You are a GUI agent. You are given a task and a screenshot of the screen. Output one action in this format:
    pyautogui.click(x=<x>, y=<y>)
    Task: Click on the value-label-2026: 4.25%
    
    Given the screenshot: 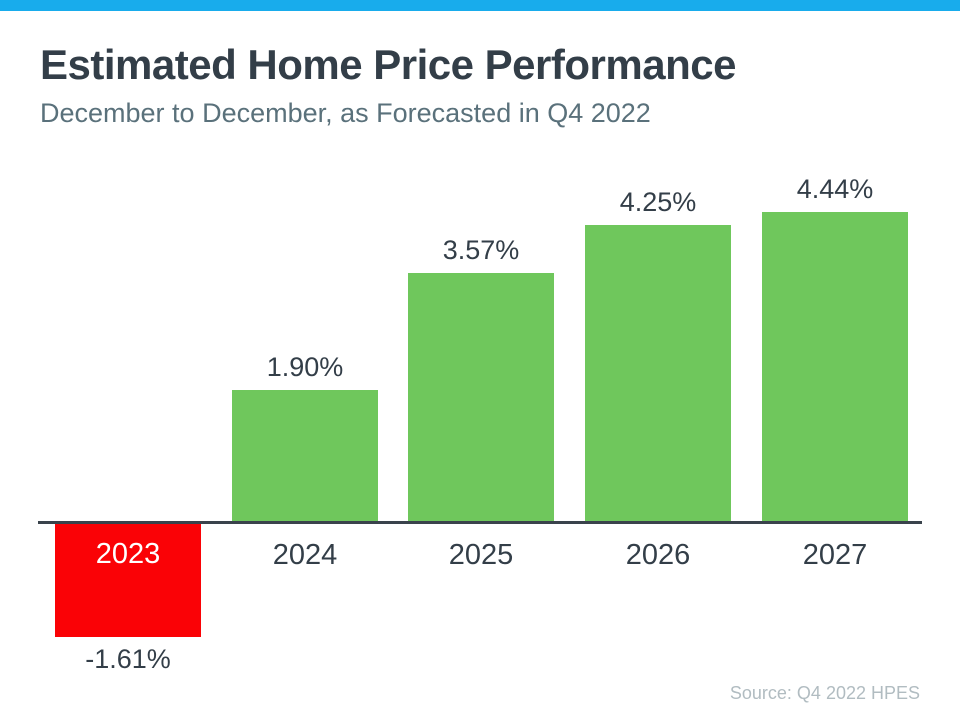 What is the action you would take?
    pyautogui.click(x=658, y=202)
    